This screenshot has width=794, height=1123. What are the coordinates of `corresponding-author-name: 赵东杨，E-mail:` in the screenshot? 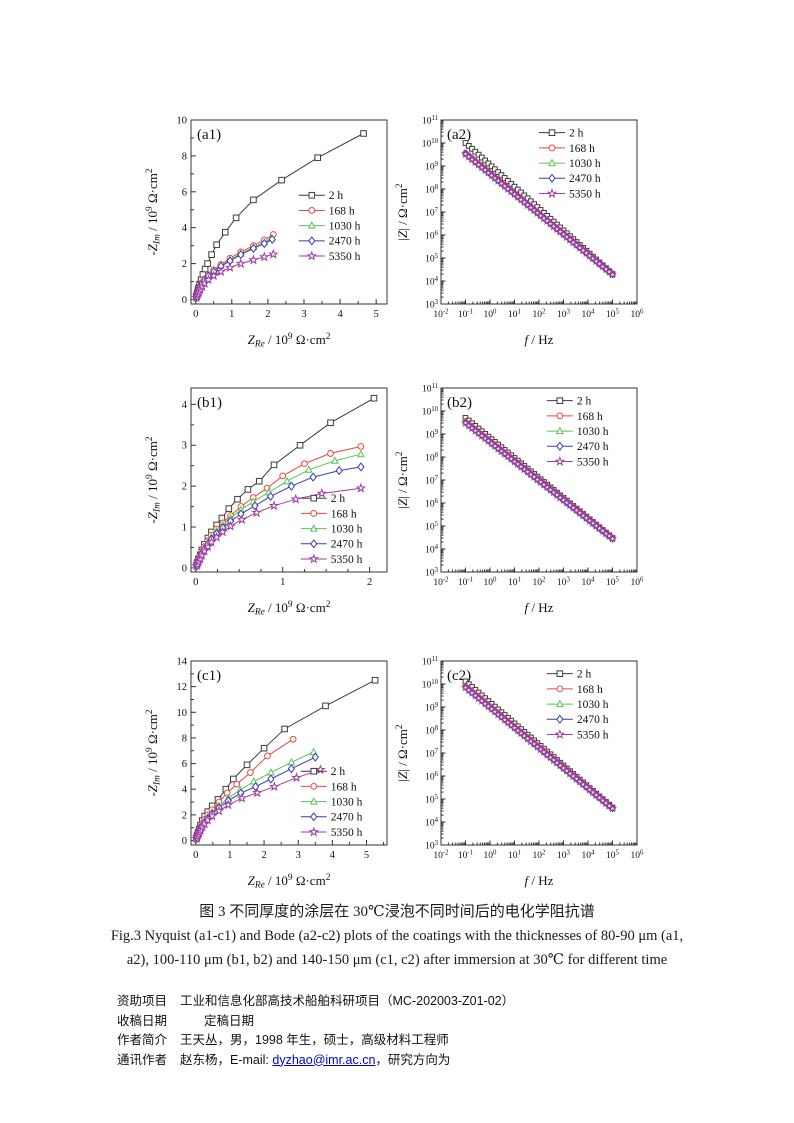 It's located at (226, 1059).